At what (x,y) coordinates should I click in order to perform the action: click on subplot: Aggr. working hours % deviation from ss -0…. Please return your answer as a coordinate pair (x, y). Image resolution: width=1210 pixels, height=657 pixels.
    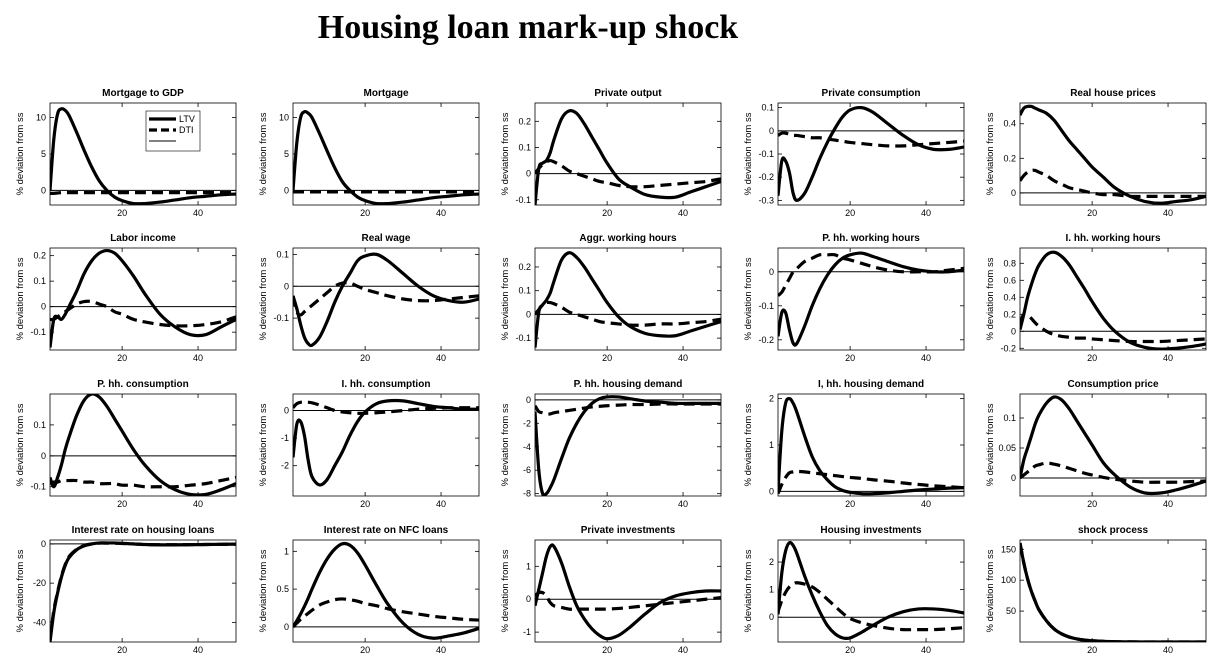
    Looking at the image, I should click on (611, 298).